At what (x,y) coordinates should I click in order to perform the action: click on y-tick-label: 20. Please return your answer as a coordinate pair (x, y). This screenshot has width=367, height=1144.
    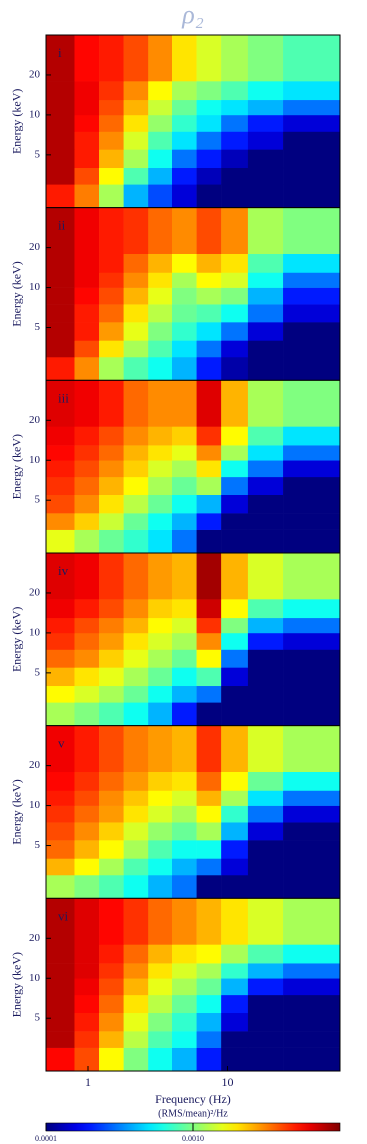
    Looking at the image, I should click on (35, 420).